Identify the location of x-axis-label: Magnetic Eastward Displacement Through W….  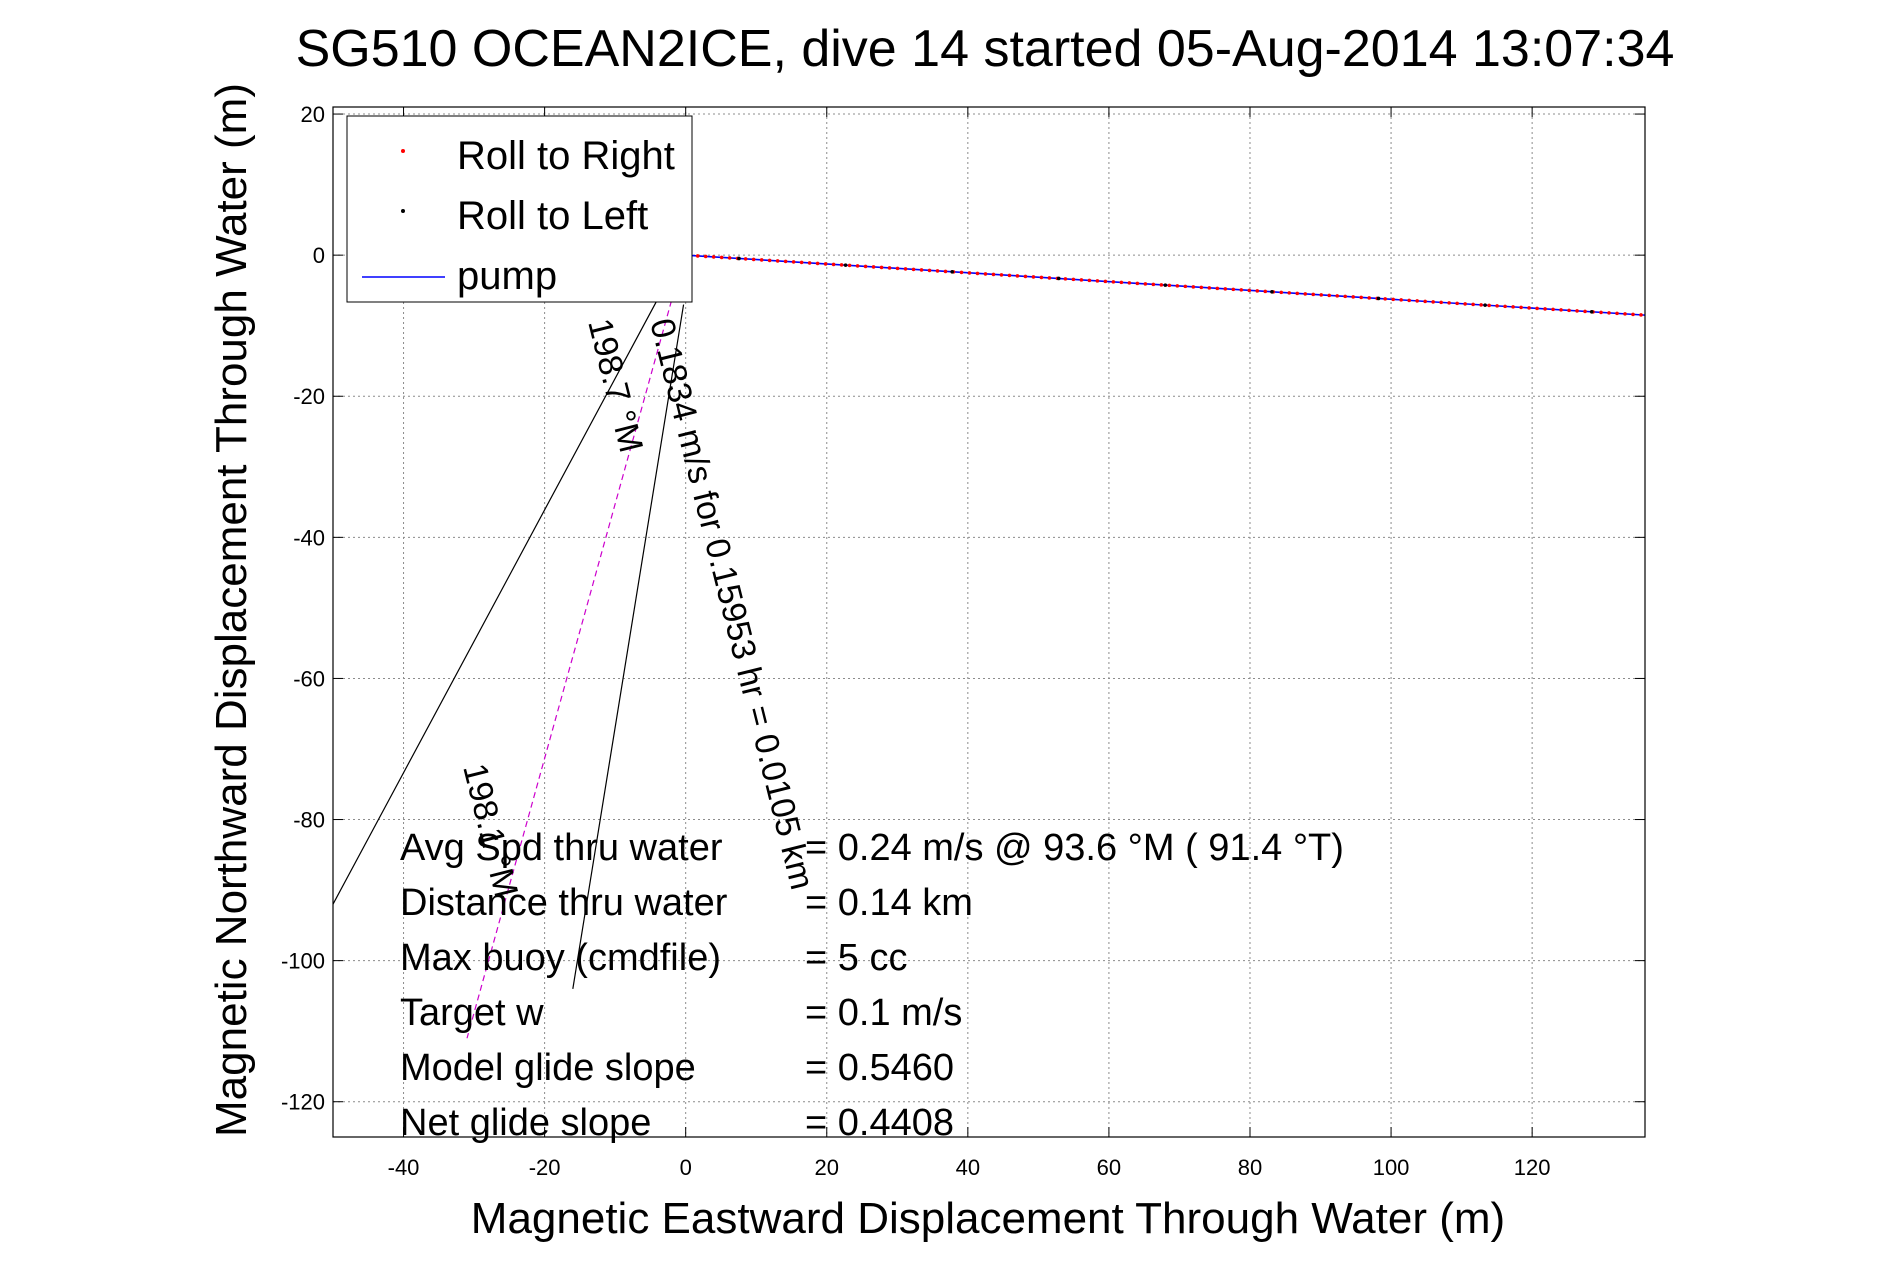
(988, 1218).